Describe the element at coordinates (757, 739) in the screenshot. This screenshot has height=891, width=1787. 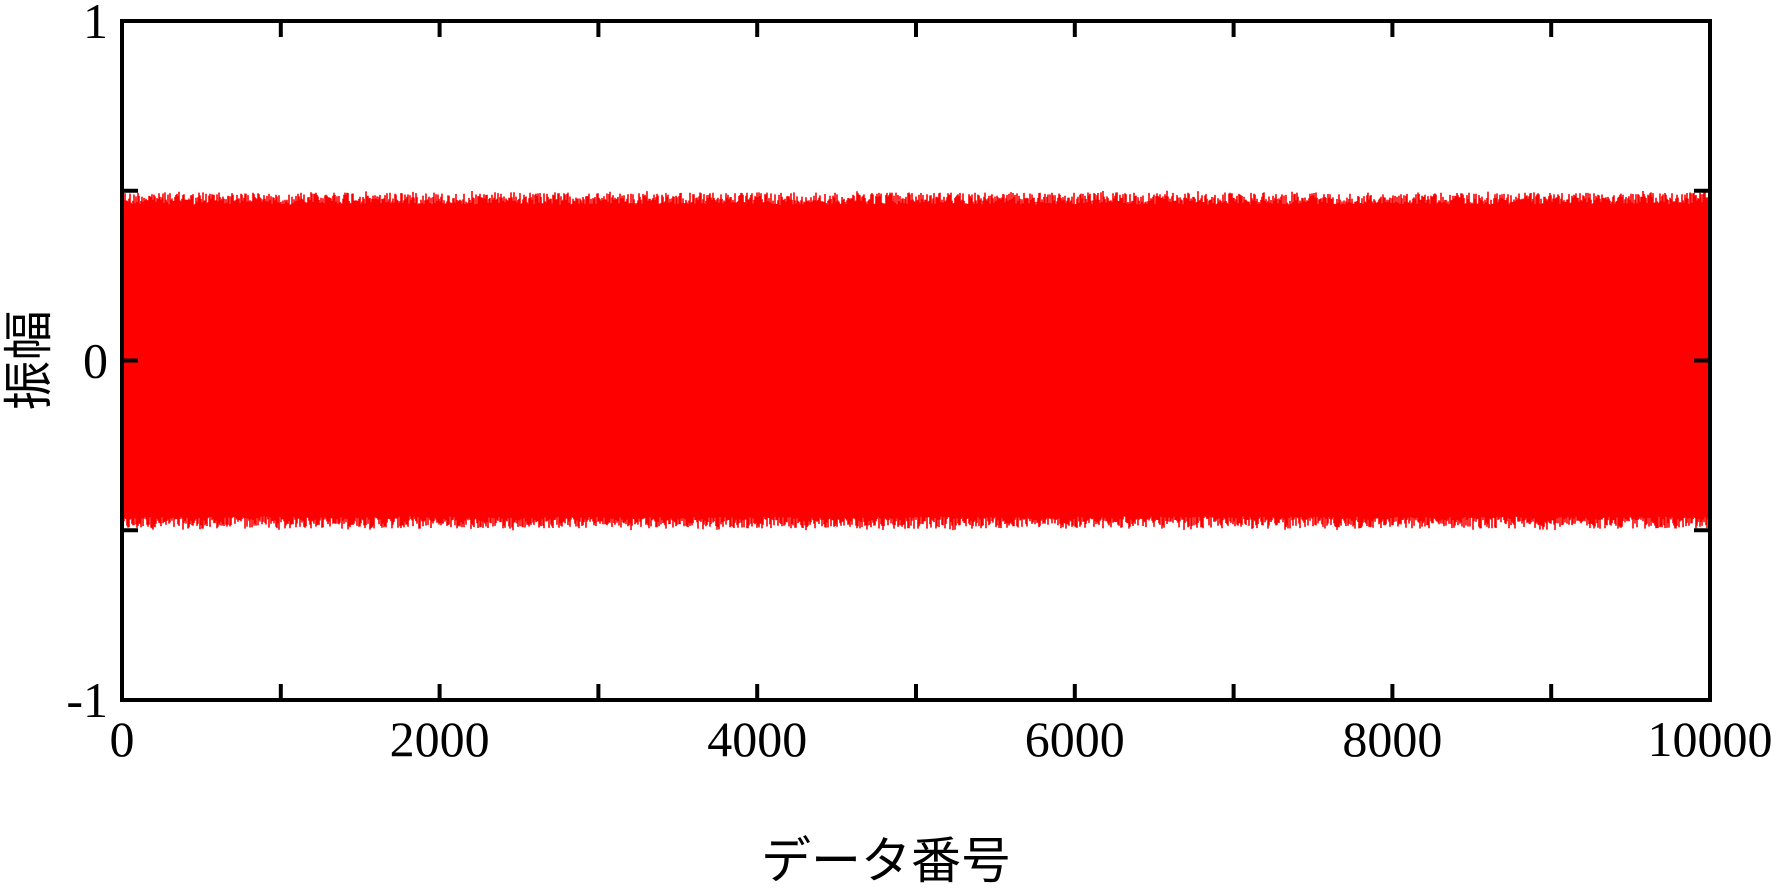
I see `x-tick-label: 4000` at that location.